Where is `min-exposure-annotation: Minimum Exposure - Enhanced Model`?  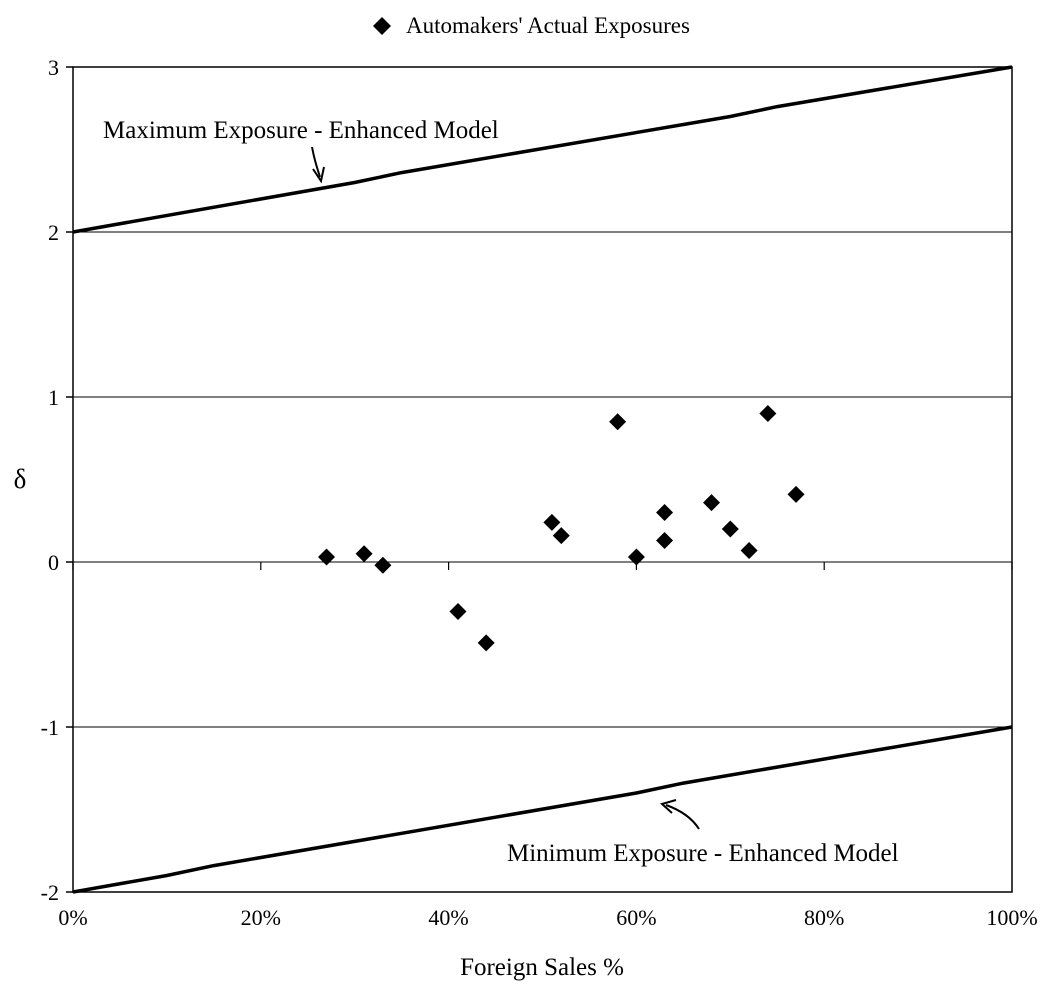
min-exposure-annotation: Minimum Exposure - Enhanced Model is located at coordinates (703, 853).